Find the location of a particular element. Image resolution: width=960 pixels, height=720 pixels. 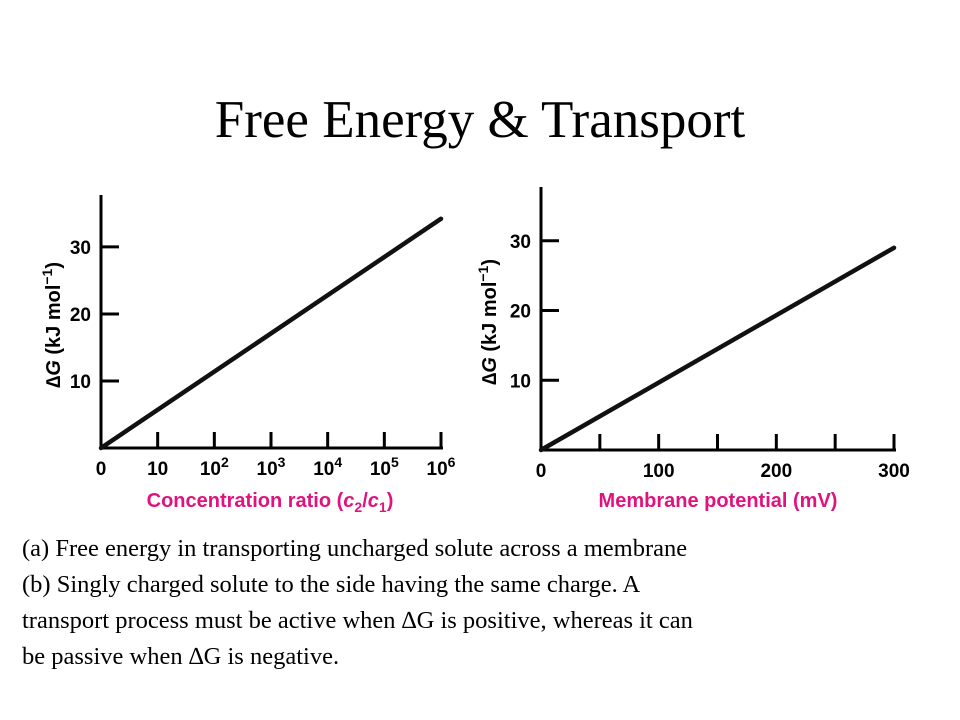

a-y-tick-label: 10 is located at coordinates (80, 382).